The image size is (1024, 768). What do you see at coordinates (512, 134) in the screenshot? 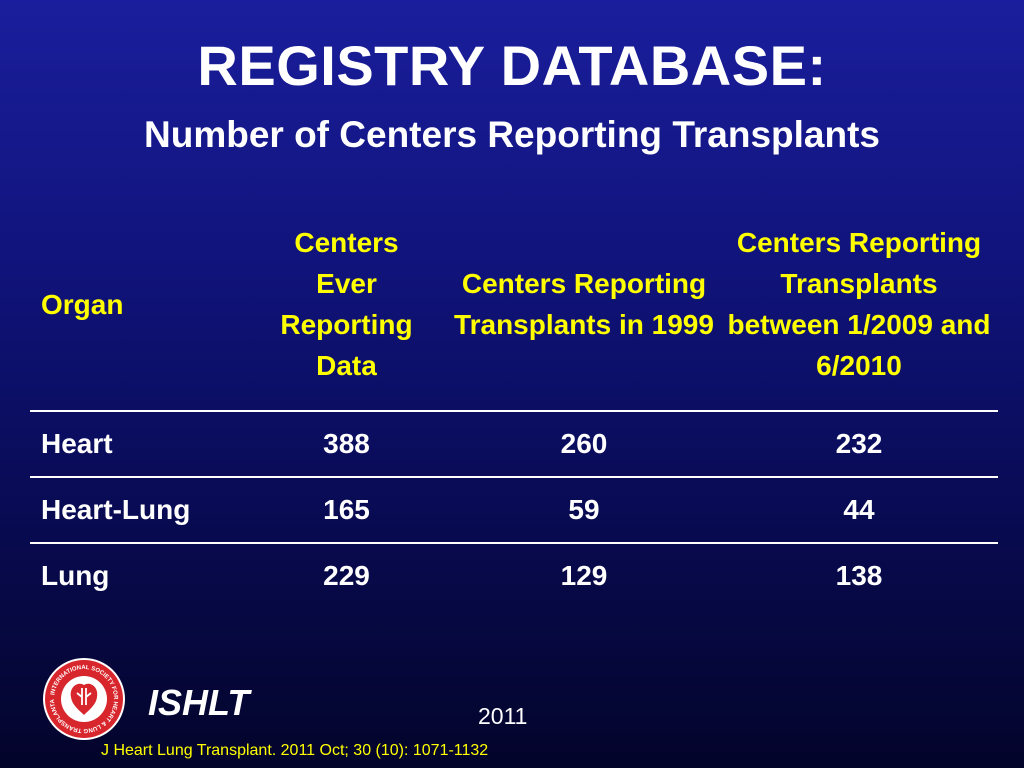
I see `slide-subtitle: Number of Centers Reporting Transplants` at bounding box center [512, 134].